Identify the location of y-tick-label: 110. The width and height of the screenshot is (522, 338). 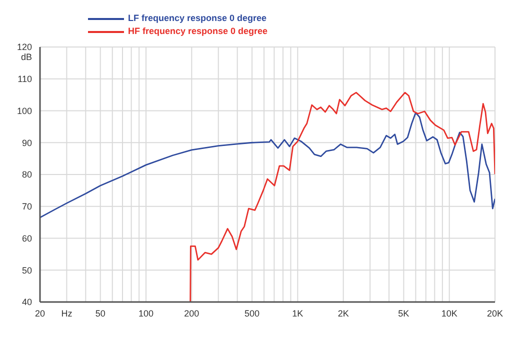
(25, 79).